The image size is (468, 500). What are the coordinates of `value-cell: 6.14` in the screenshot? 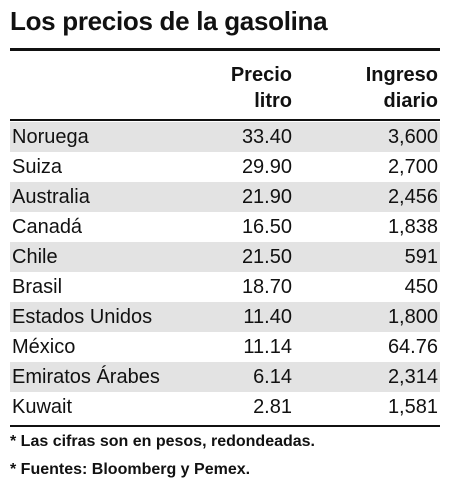 It's located at (272, 377).